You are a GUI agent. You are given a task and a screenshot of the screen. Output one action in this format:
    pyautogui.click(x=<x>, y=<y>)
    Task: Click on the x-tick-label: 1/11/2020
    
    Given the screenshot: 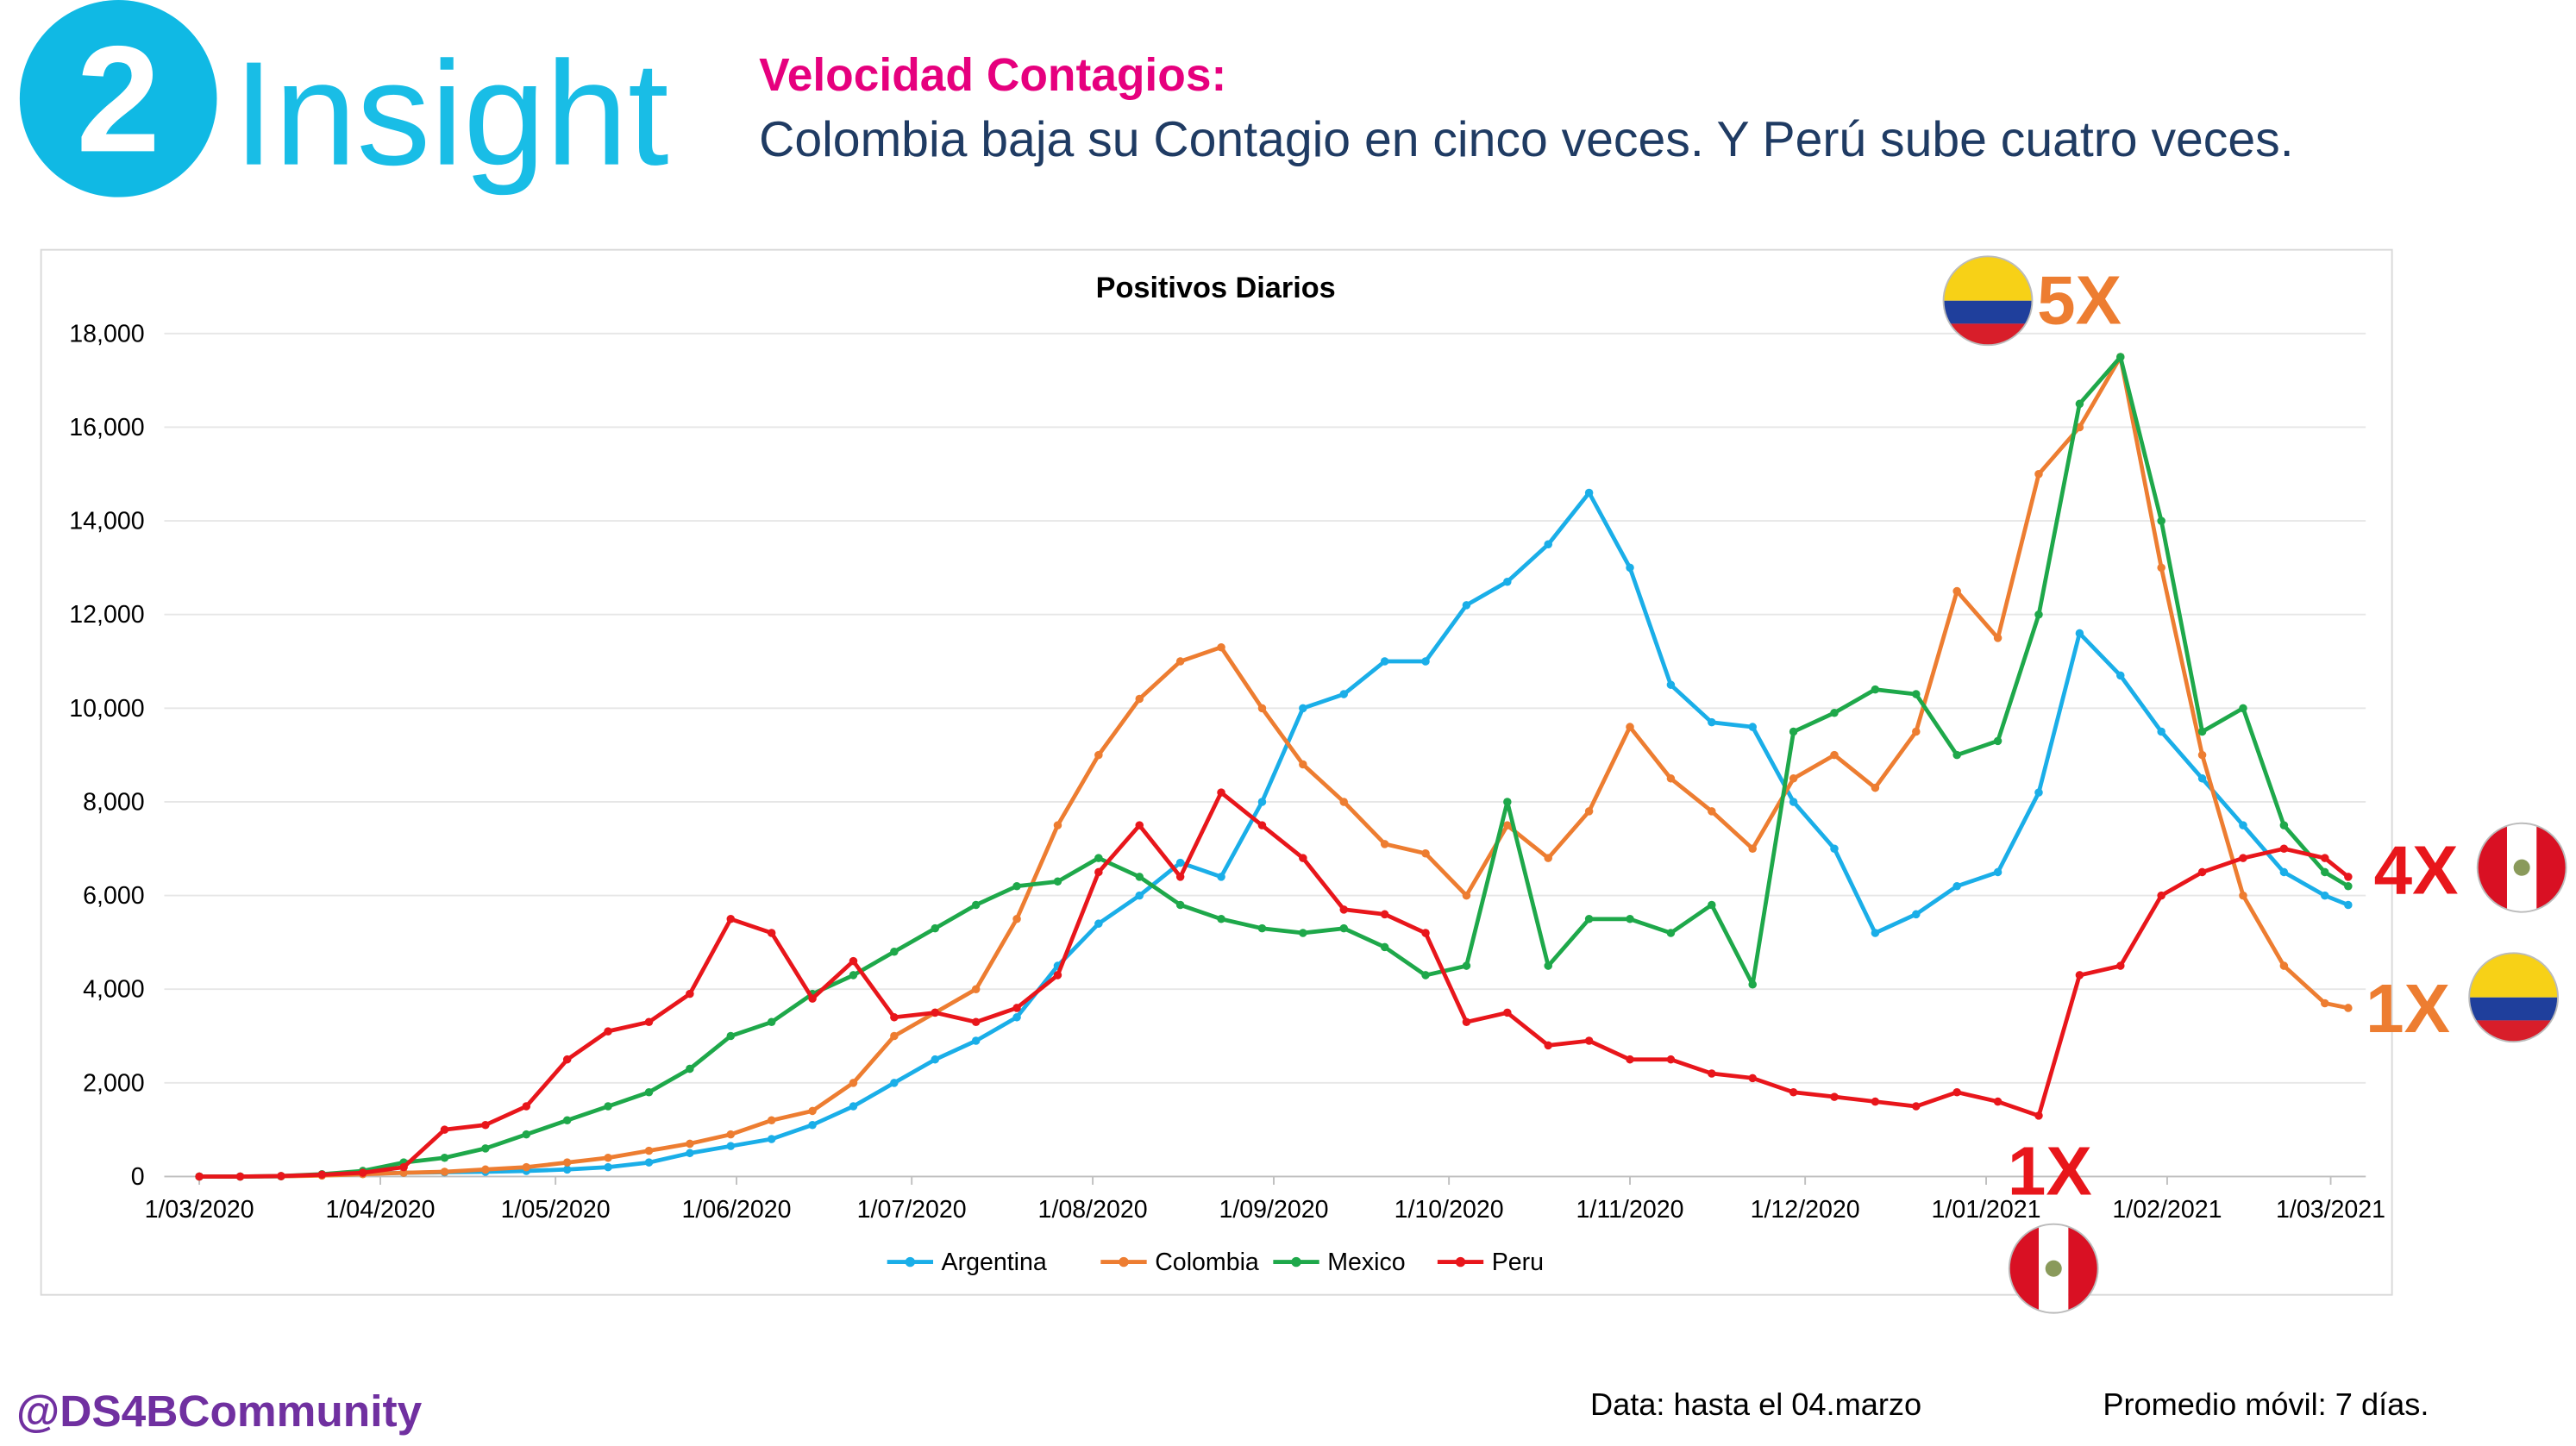 What is the action you would take?
    pyautogui.click(x=1630, y=1210)
    